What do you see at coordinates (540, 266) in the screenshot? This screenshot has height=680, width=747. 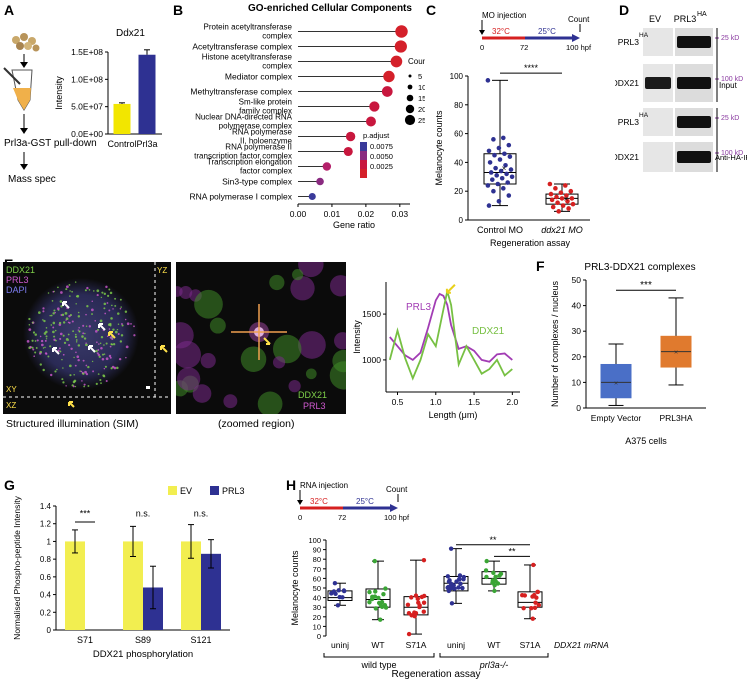 I see `panel-letter-f: F` at bounding box center [540, 266].